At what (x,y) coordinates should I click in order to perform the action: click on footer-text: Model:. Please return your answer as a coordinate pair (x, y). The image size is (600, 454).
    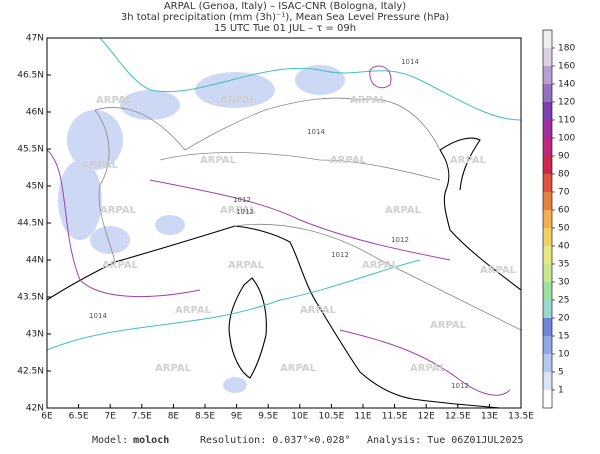
    Looking at the image, I should click on (110, 440).